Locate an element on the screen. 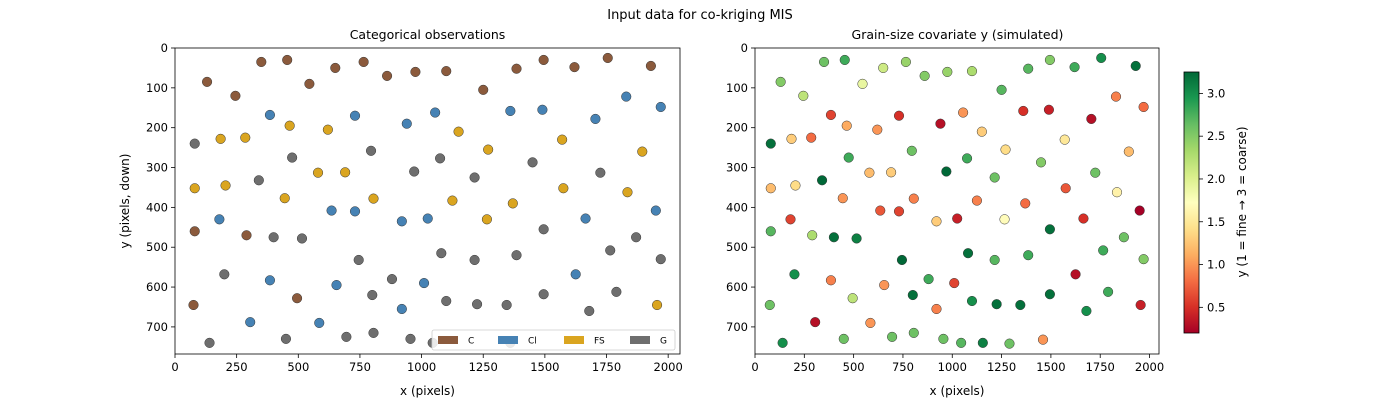 This screenshot has width=1400, height=400. colorbar-ticks: 0.5 1.0 1.5 2.0 2.5 3.0 is located at coordinates (1212, 200).